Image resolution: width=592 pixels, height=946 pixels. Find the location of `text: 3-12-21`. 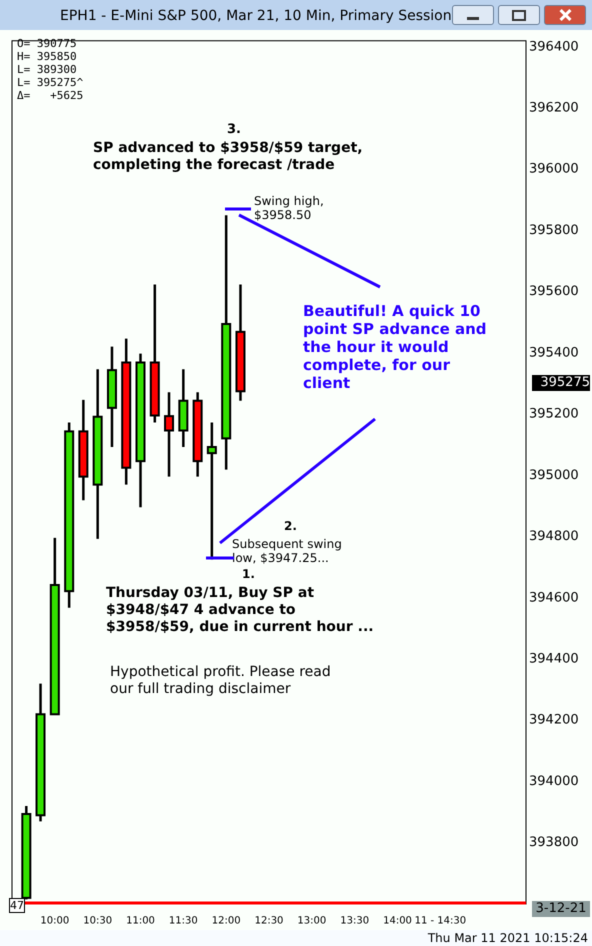

text: 3-12-21 is located at coordinates (561, 909).